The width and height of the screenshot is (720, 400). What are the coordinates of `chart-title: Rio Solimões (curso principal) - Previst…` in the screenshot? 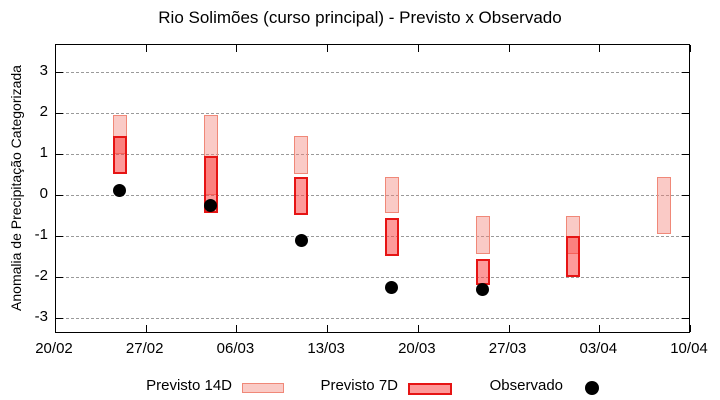 It's located at (360, 17).